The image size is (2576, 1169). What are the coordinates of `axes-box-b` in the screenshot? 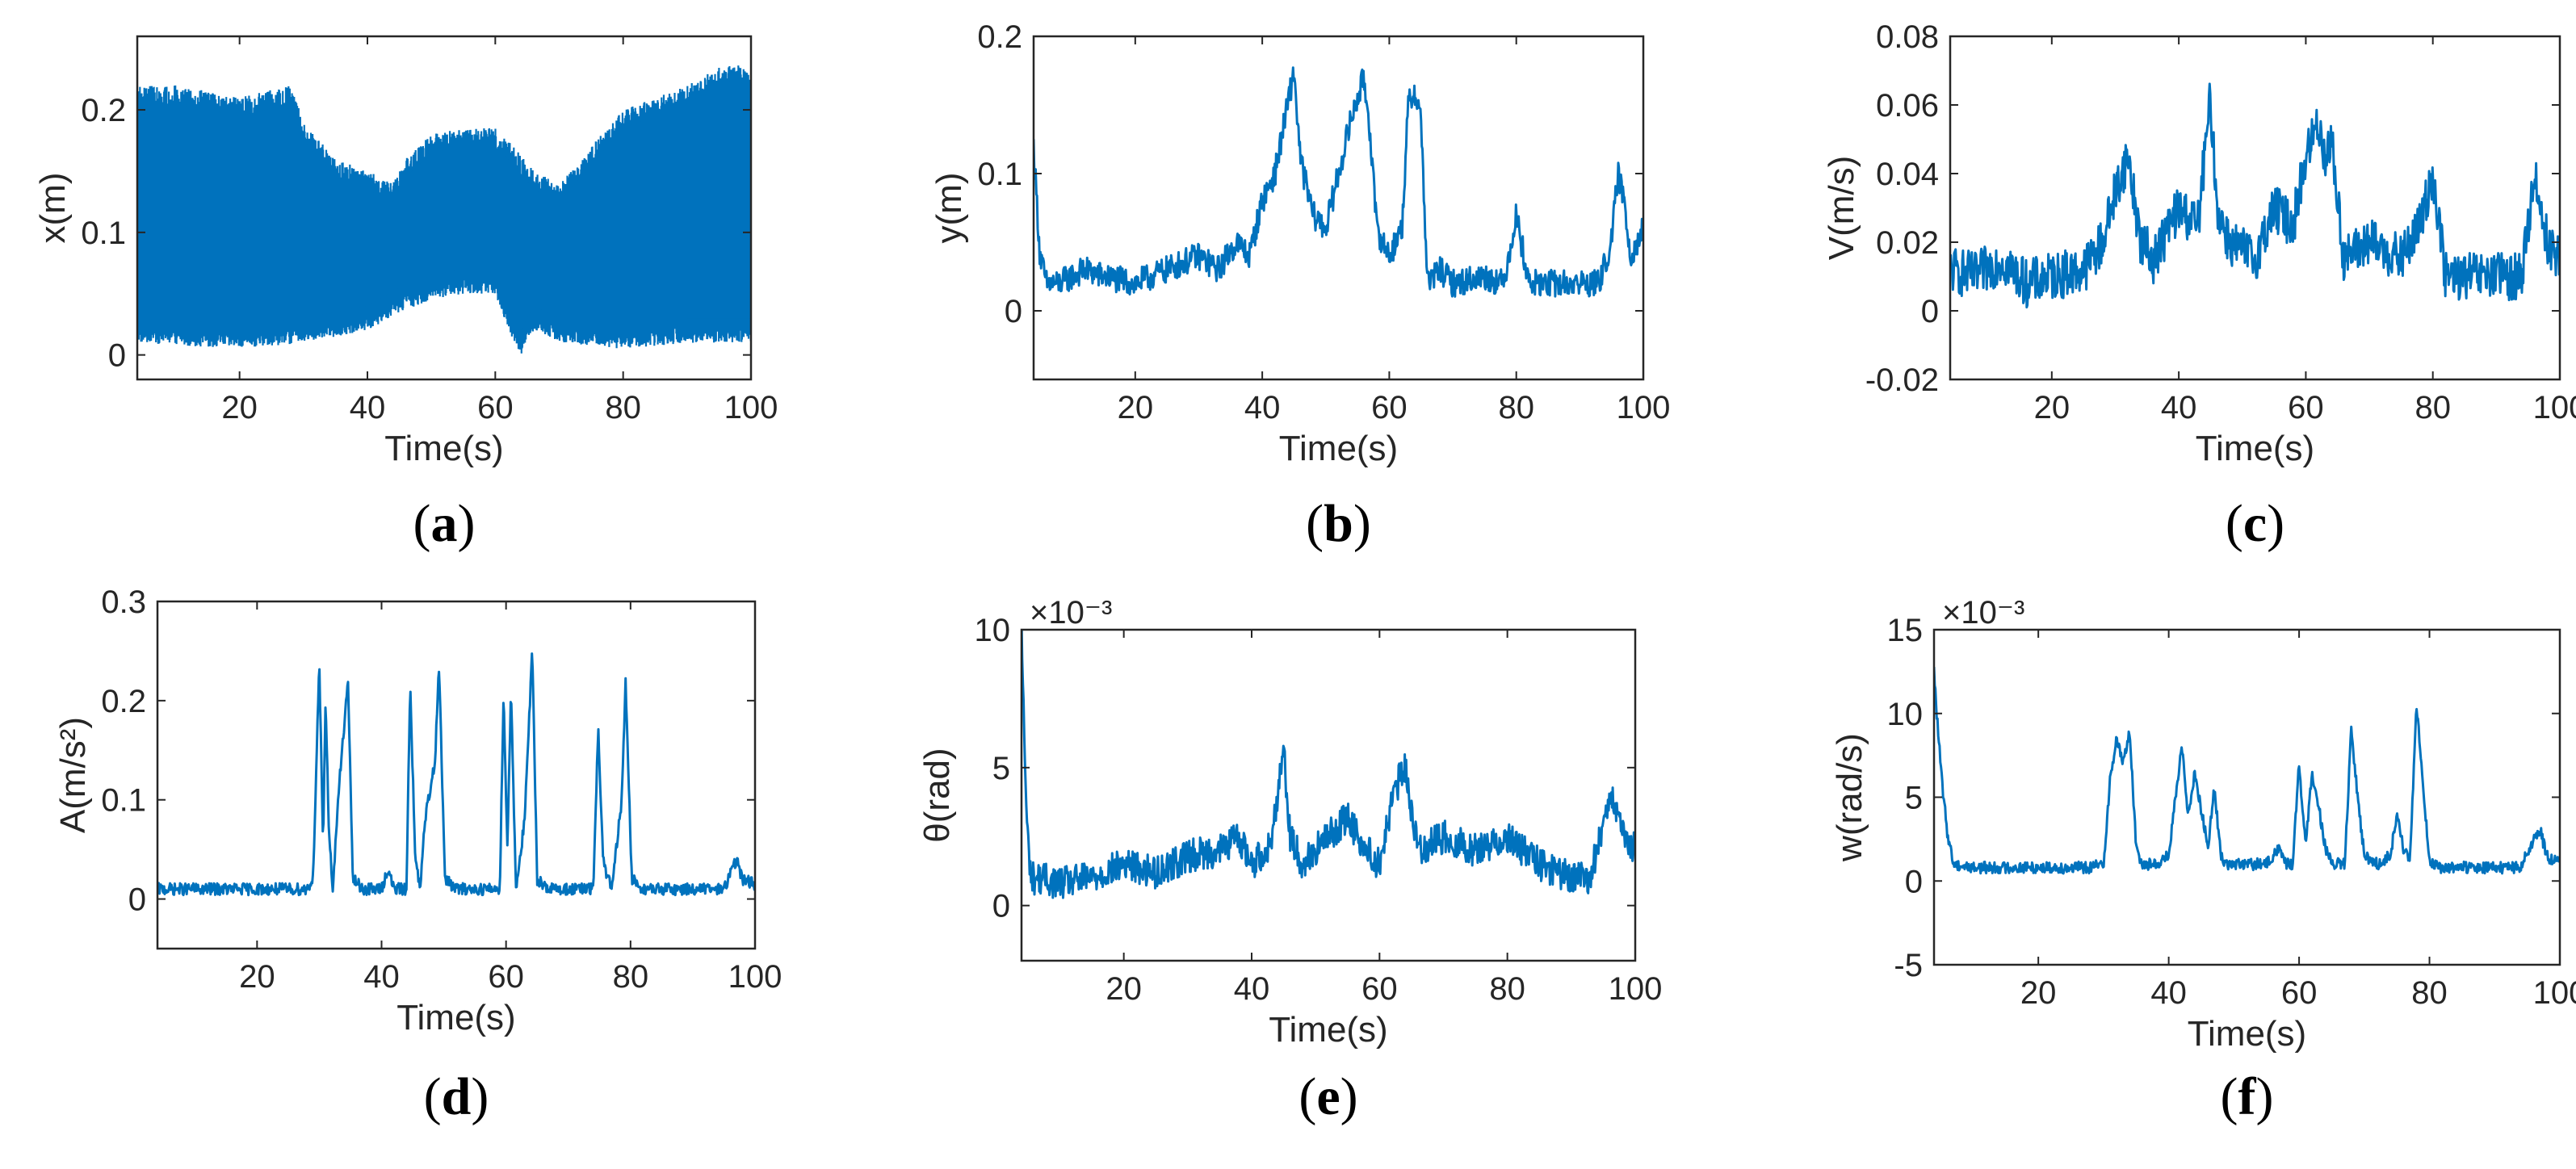 It's located at (1338, 208).